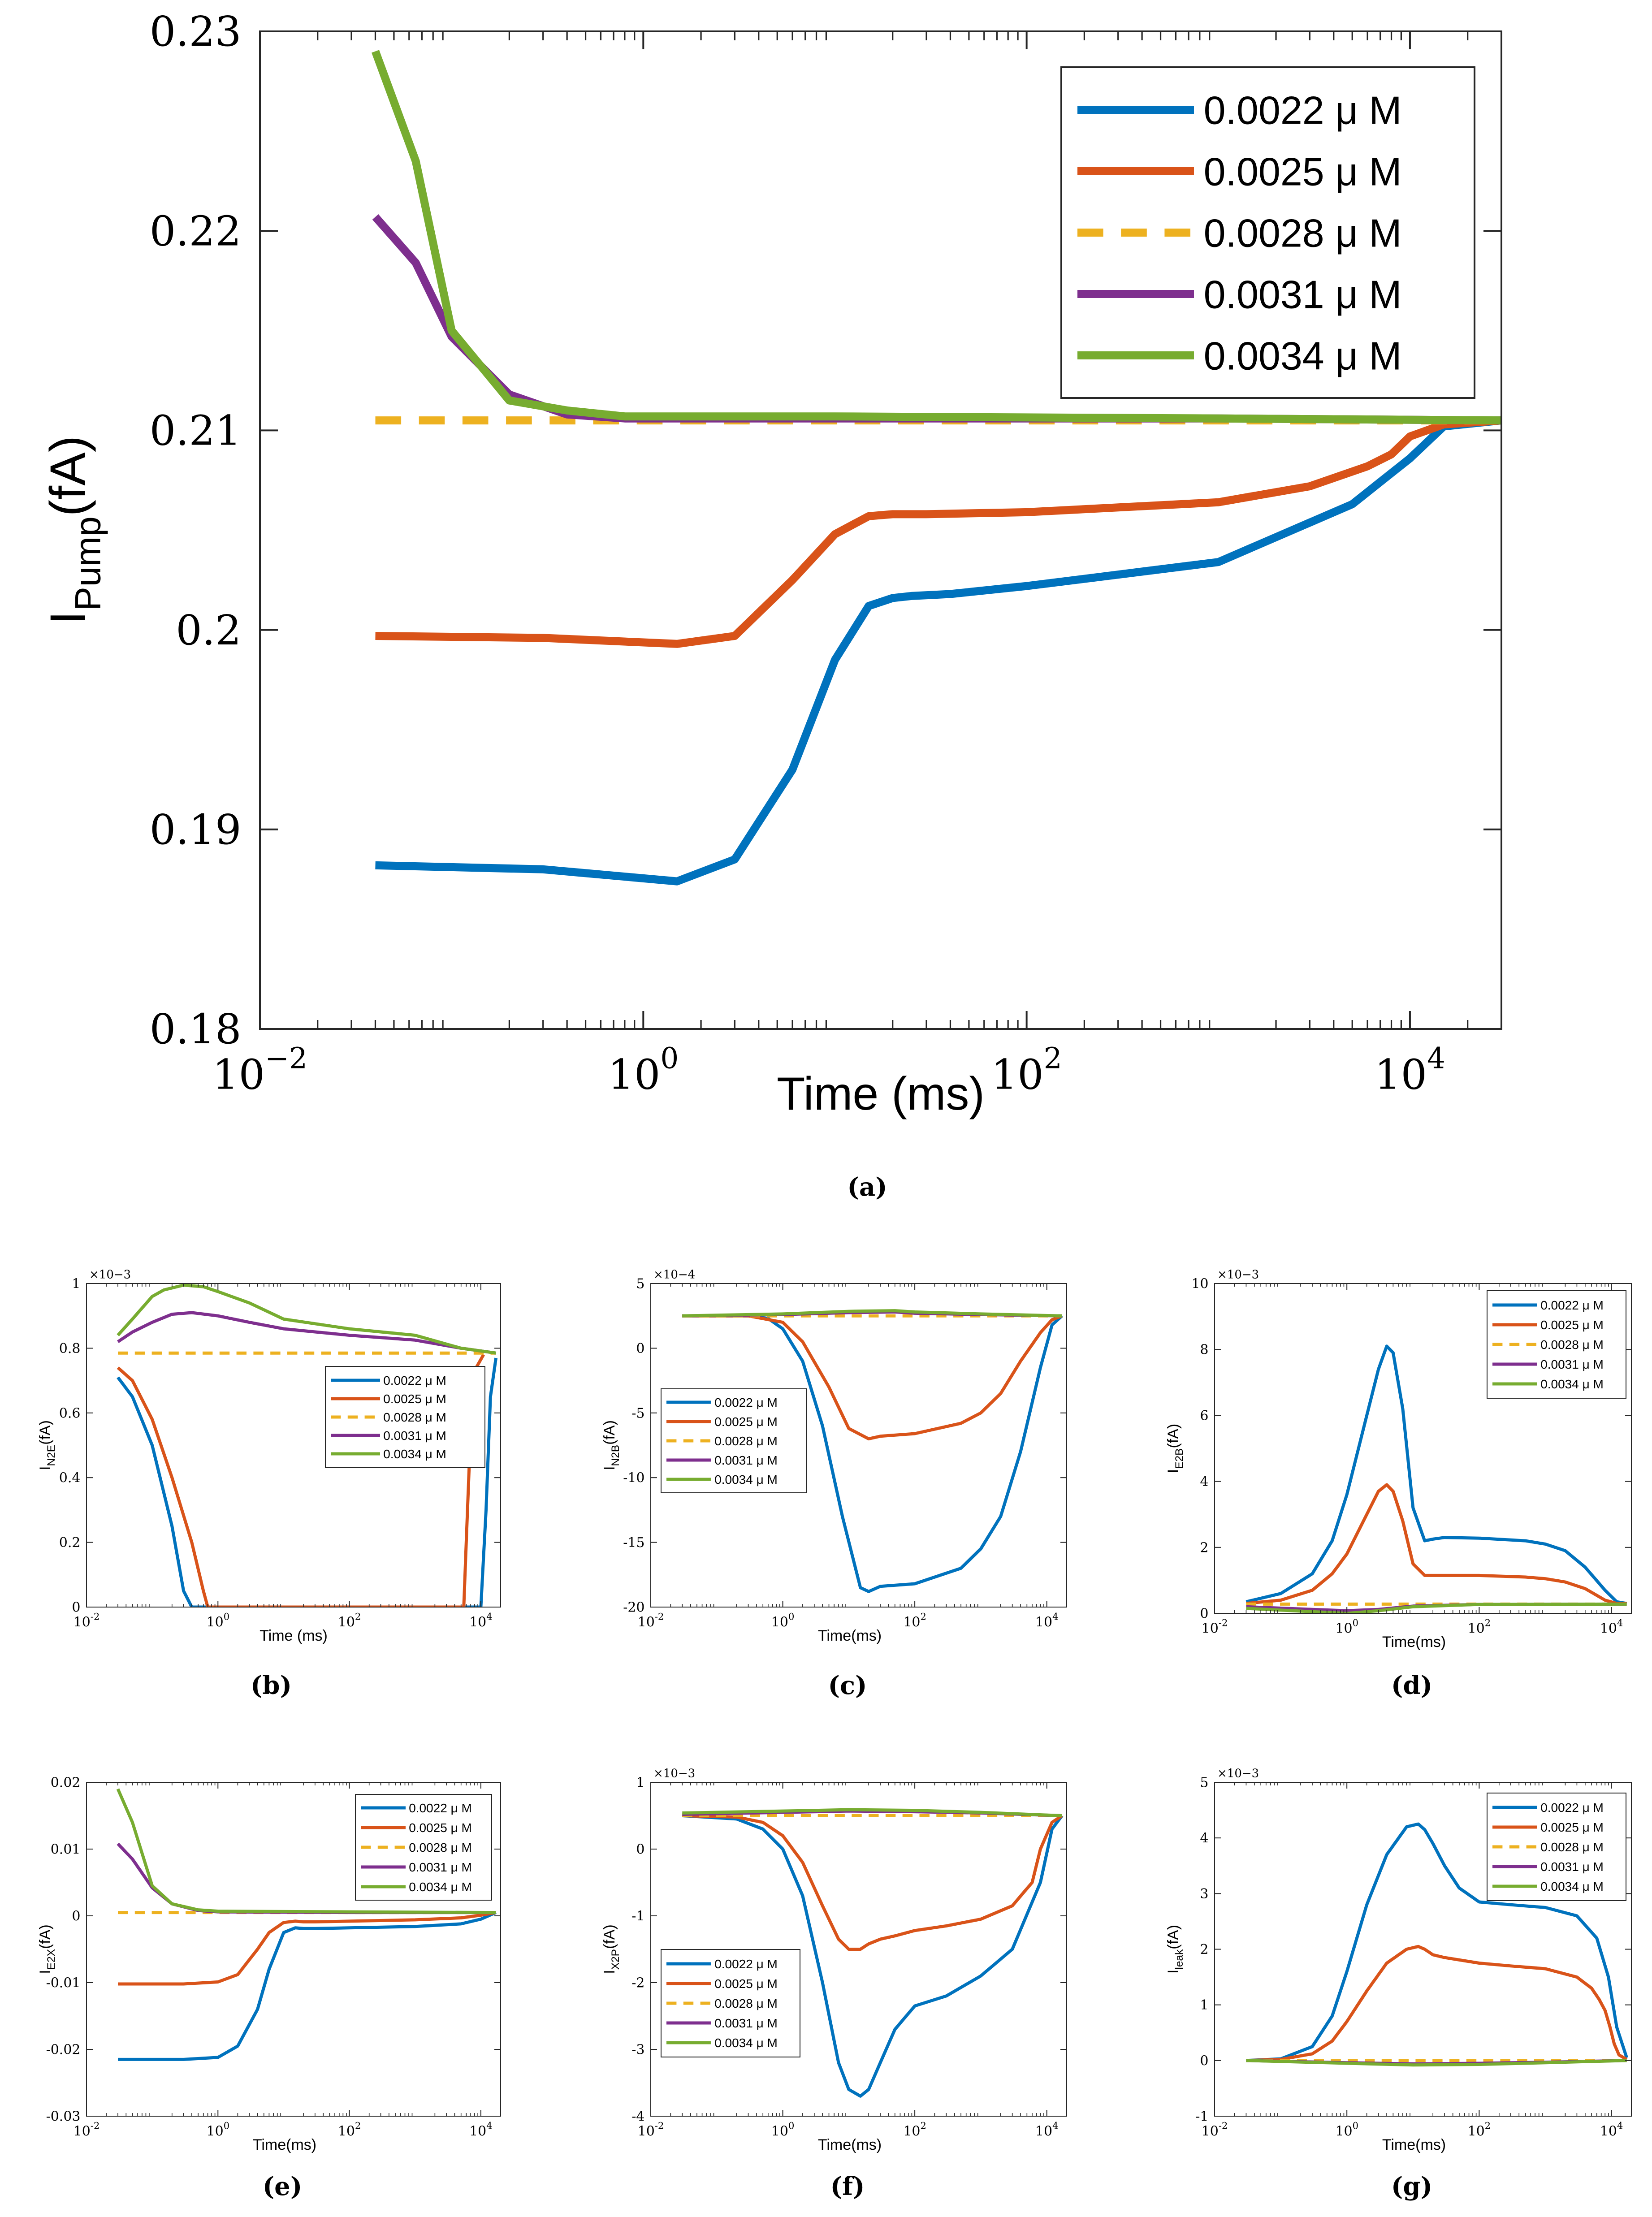  What do you see at coordinates (64, 2117) in the screenshot?
I see `y-tick-label: -0.03` at bounding box center [64, 2117].